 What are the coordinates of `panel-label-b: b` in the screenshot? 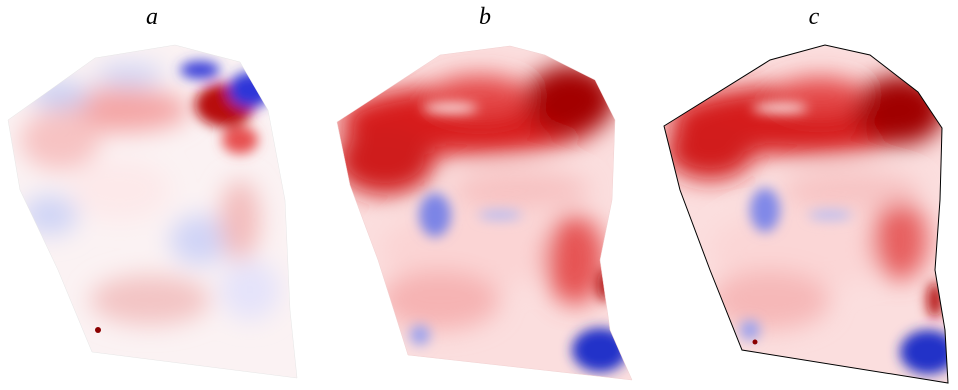 It's located at (485, 17).